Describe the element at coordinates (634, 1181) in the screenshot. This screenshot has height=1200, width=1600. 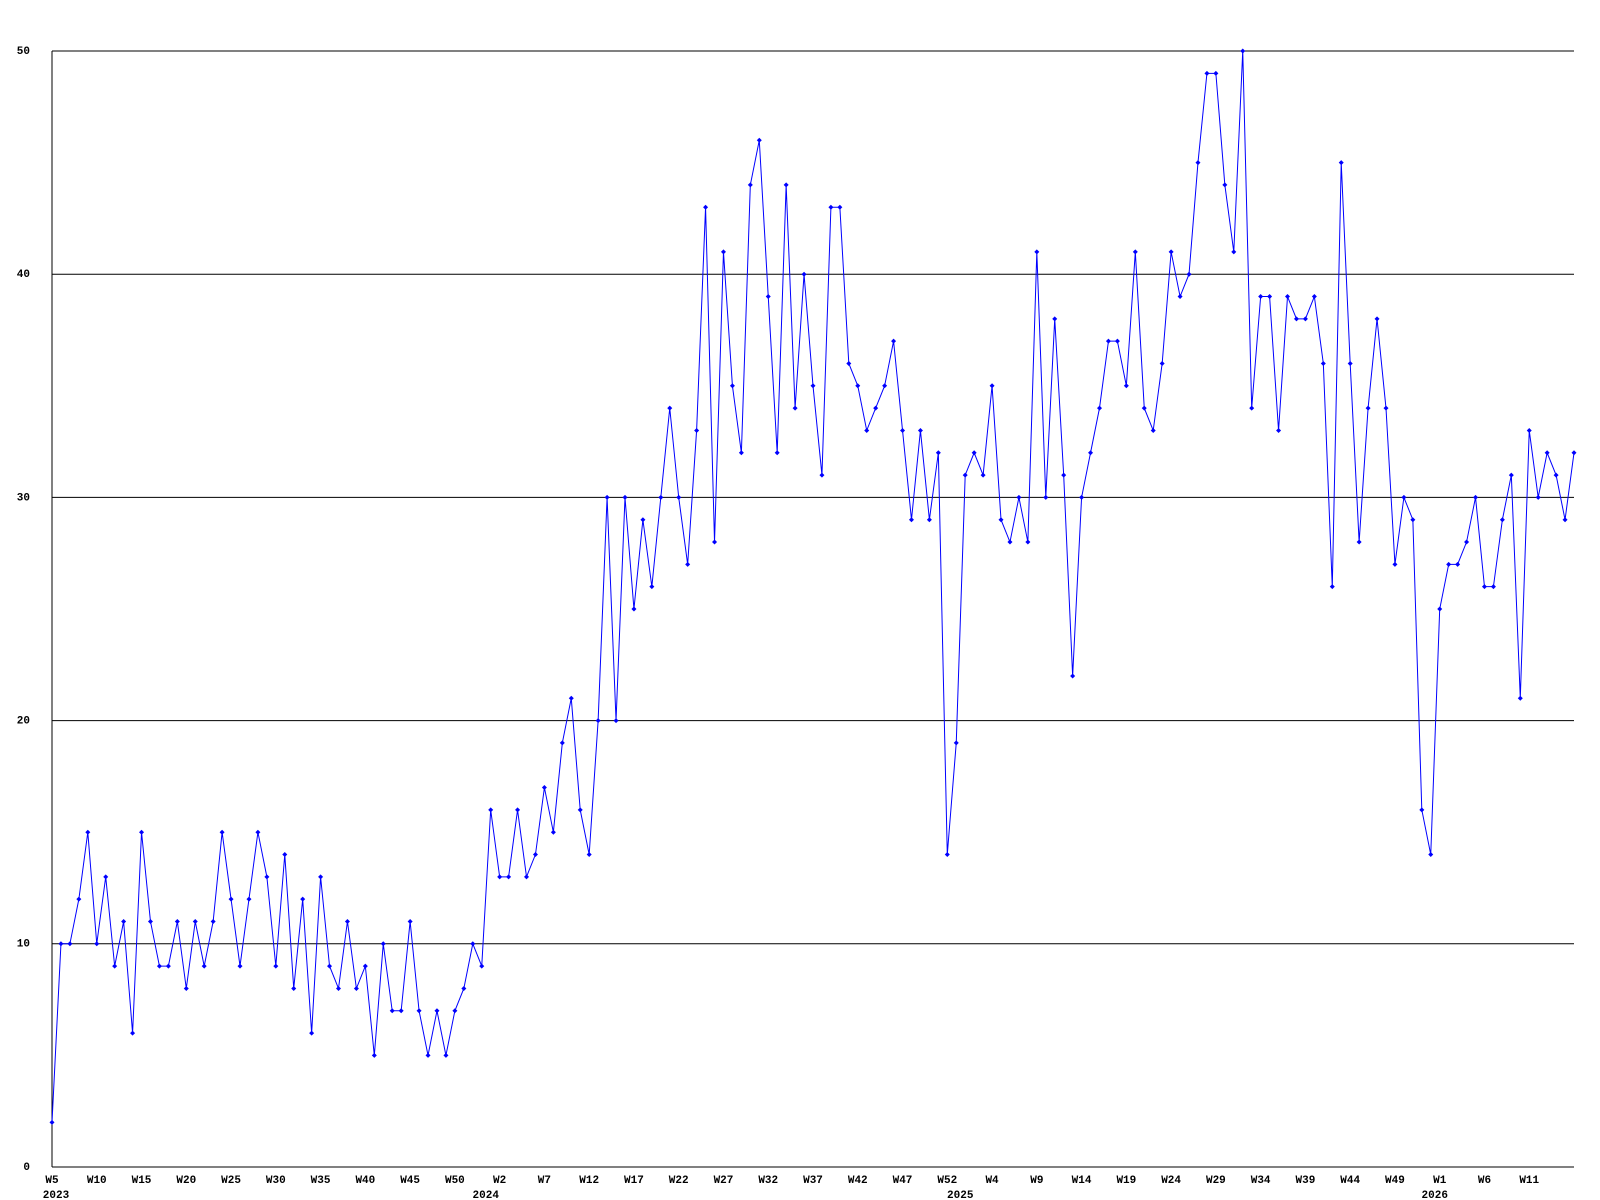
I see `x-tick-label: W17` at that location.